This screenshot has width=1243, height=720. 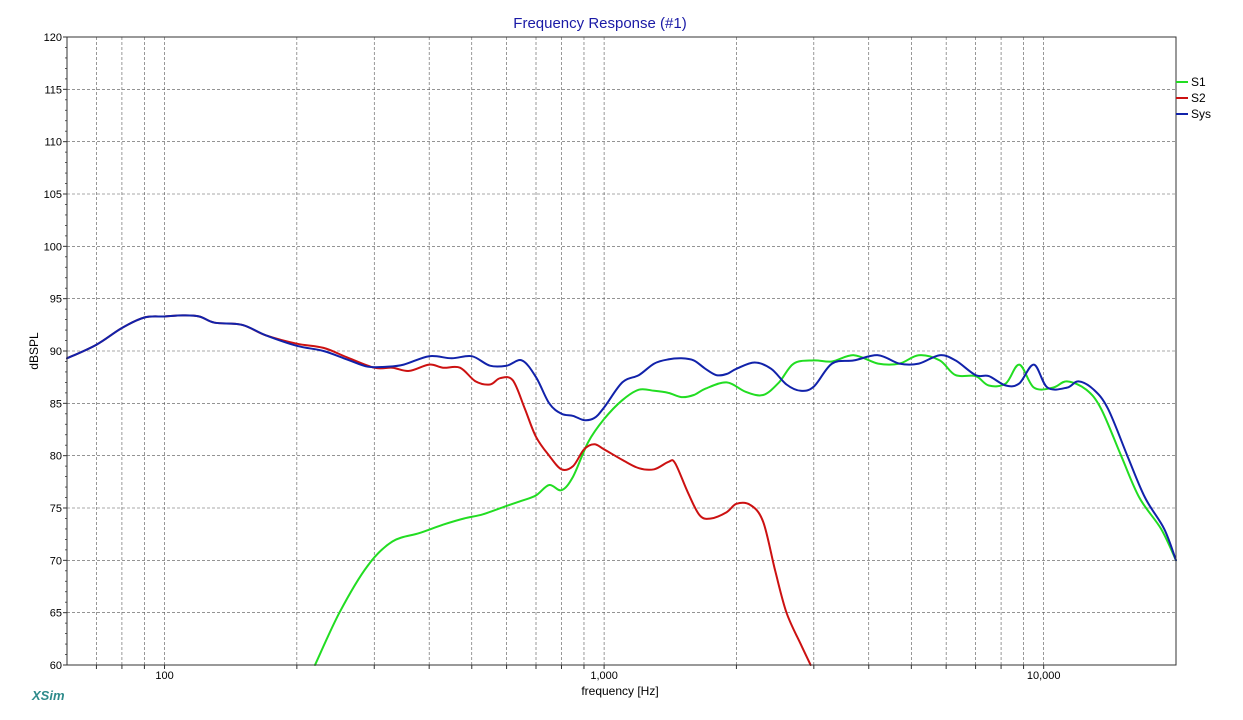 I want to click on legend: S1 S2 Sys, so click(x=1193, y=98).